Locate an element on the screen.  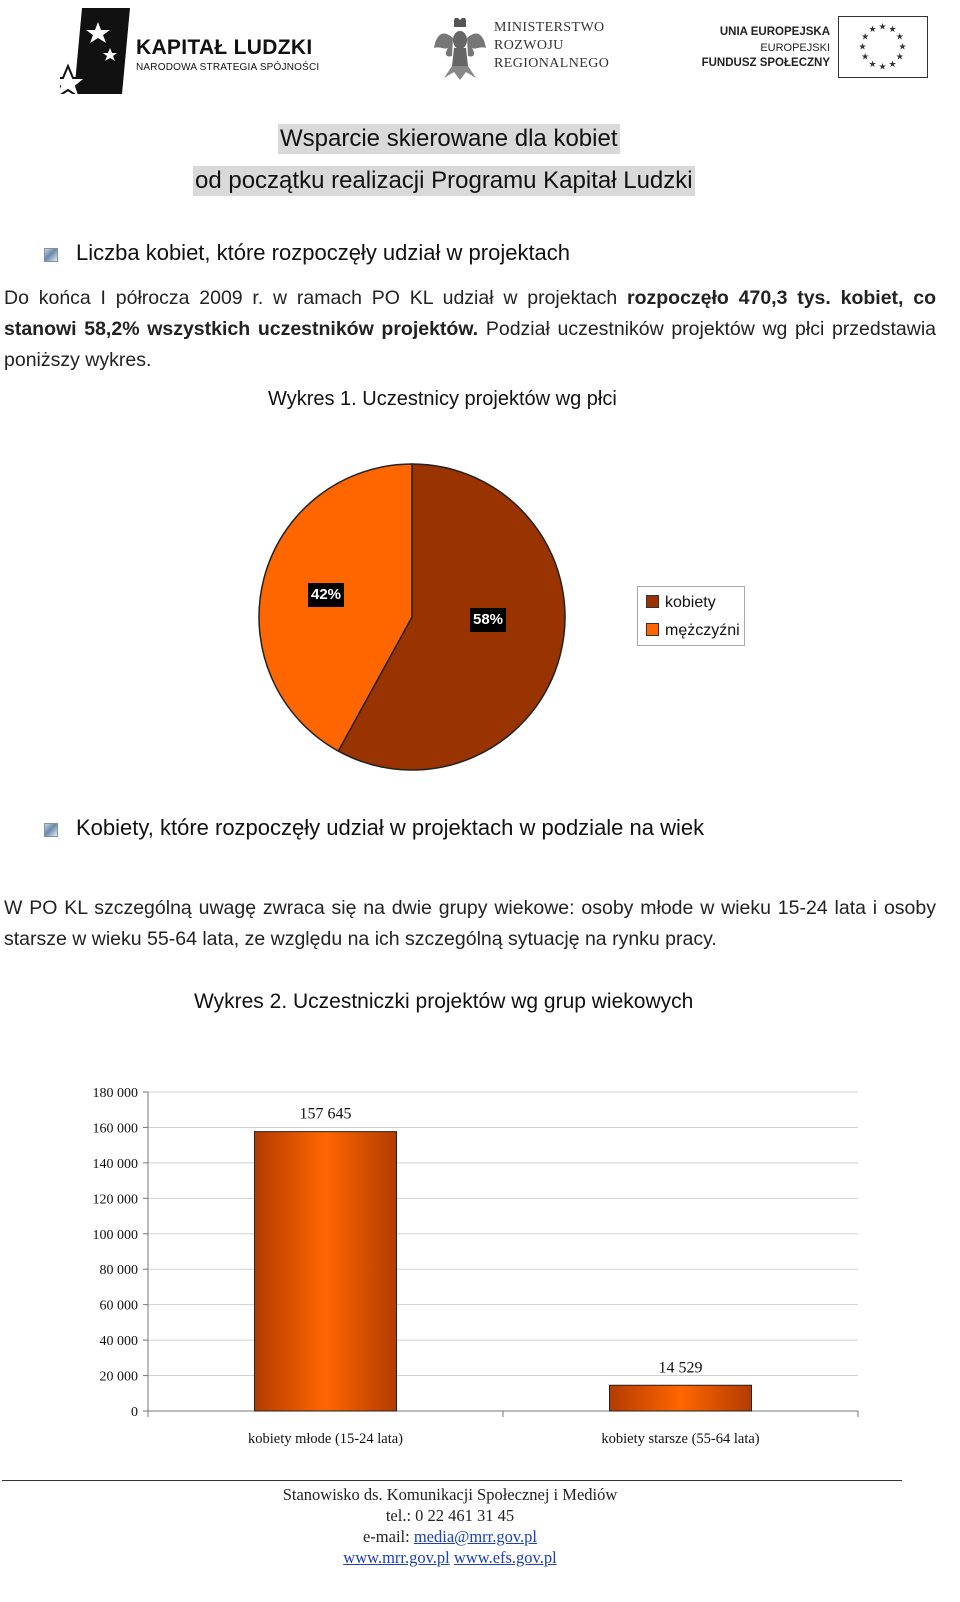
footer-email-line: e-mail: media@mrr.gov.pl is located at coordinates (450, 1537).